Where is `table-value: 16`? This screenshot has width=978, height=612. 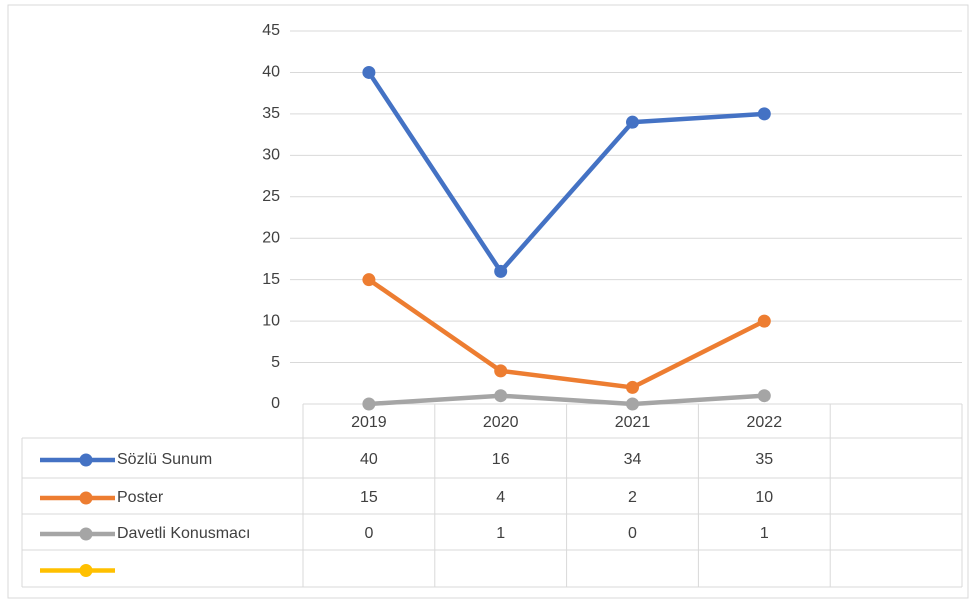 table-value: 16 is located at coordinates (501, 459).